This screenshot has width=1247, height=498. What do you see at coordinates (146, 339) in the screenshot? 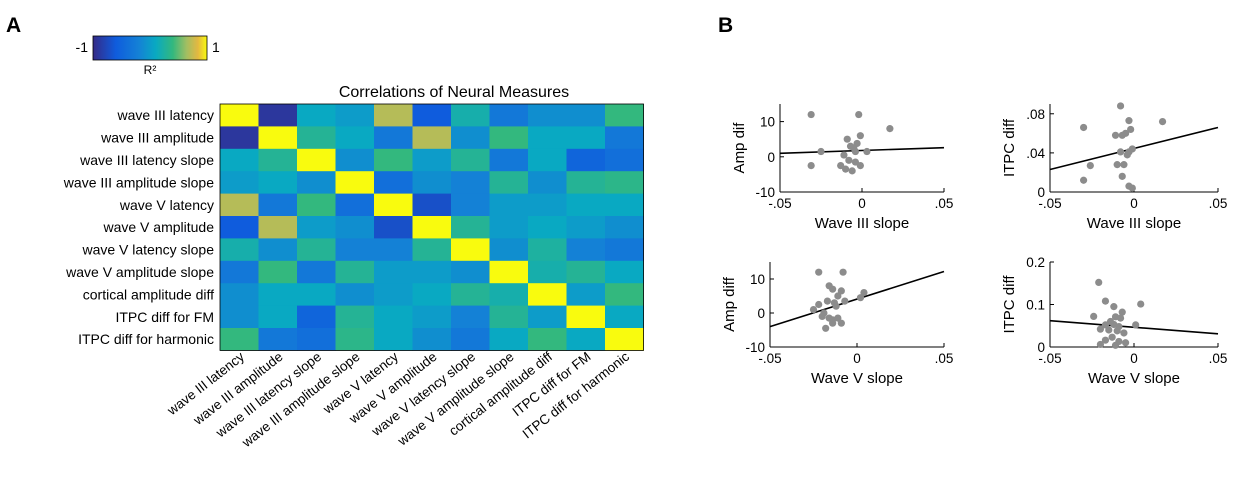
I see `heatmap-row-label: ITPC diff for harmonic` at bounding box center [146, 339].